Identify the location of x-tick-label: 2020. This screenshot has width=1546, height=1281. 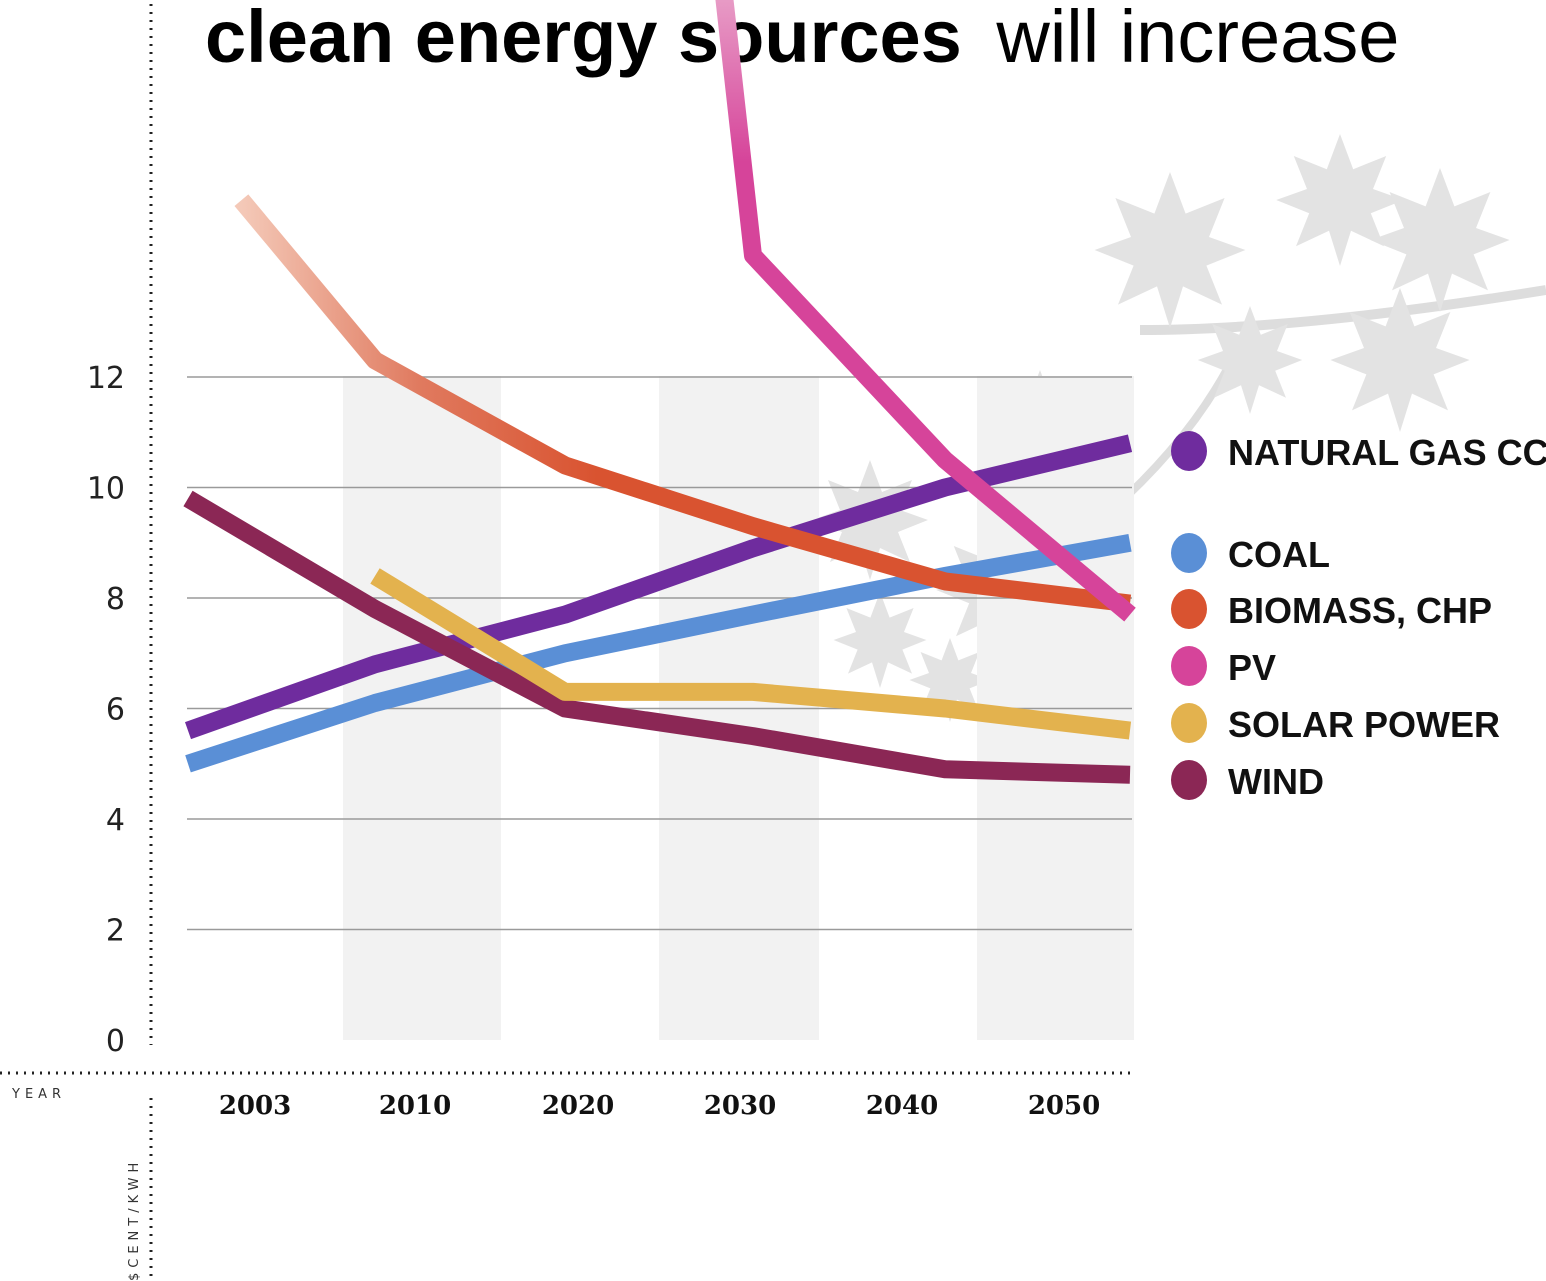
(578, 1106).